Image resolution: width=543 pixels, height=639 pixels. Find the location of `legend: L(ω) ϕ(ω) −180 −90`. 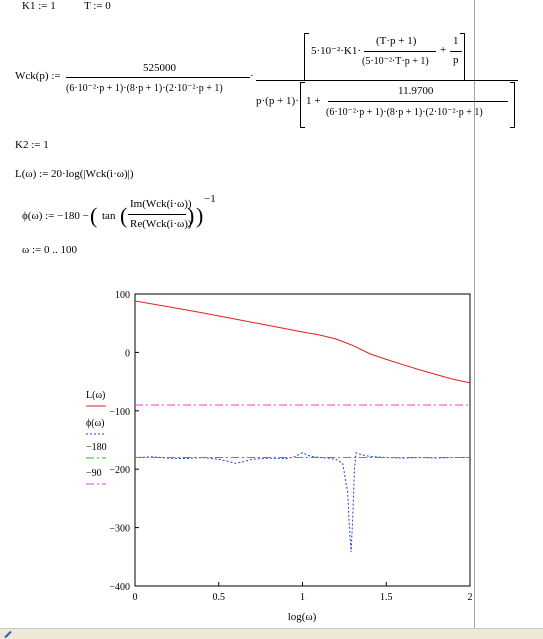

legend: L(ω) ϕ(ω) −180 −90 is located at coordinates (96, 437).